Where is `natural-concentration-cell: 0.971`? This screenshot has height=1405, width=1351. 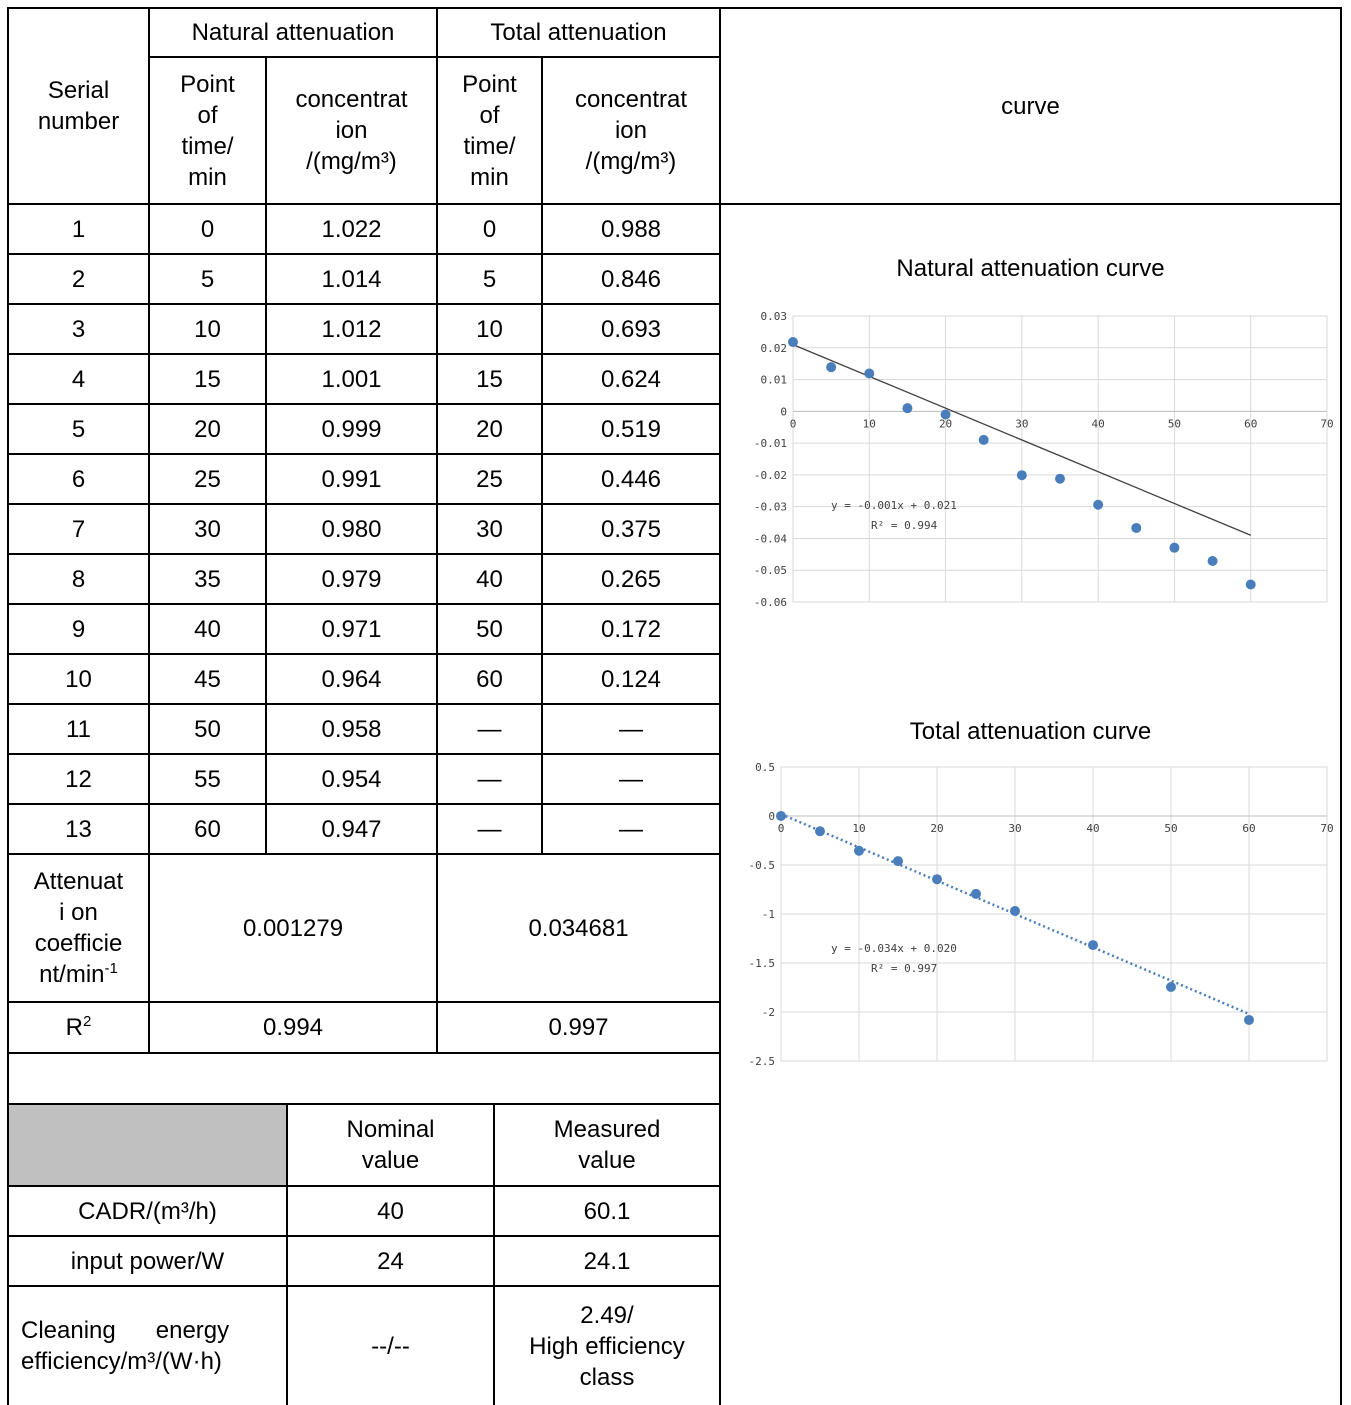
natural-concentration-cell: 0.971 is located at coordinates (351, 629).